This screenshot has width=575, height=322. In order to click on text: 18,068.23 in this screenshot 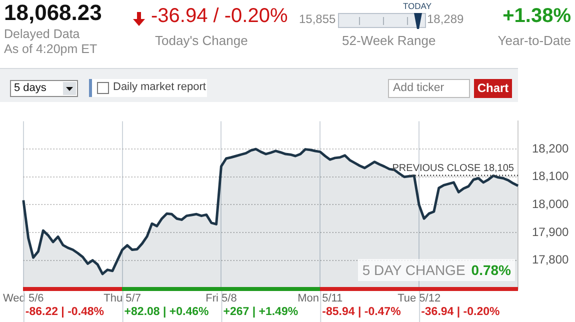, I will do `click(53, 13)`.